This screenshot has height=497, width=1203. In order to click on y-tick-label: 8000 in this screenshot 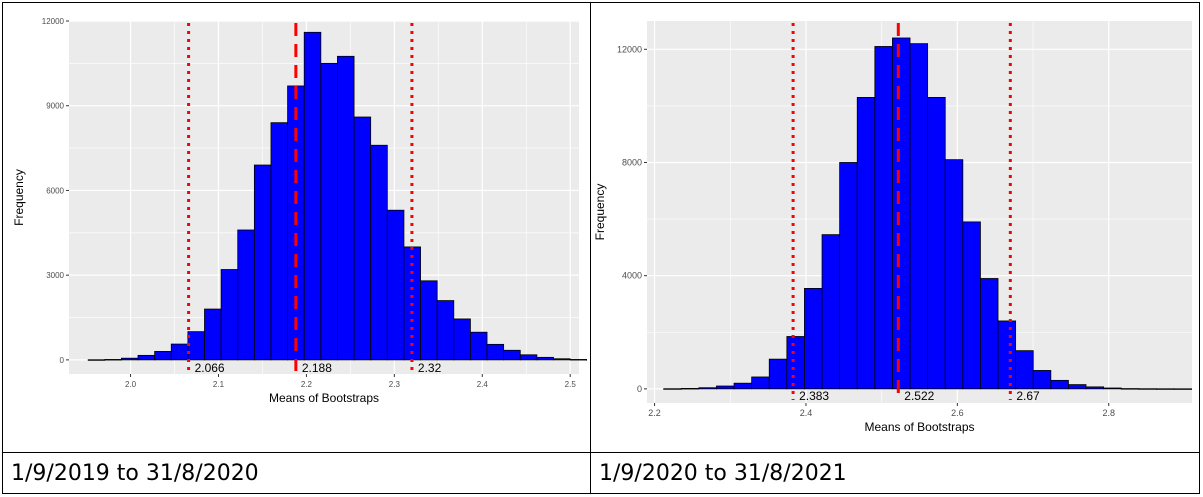, I will do `click(632, 162)`.